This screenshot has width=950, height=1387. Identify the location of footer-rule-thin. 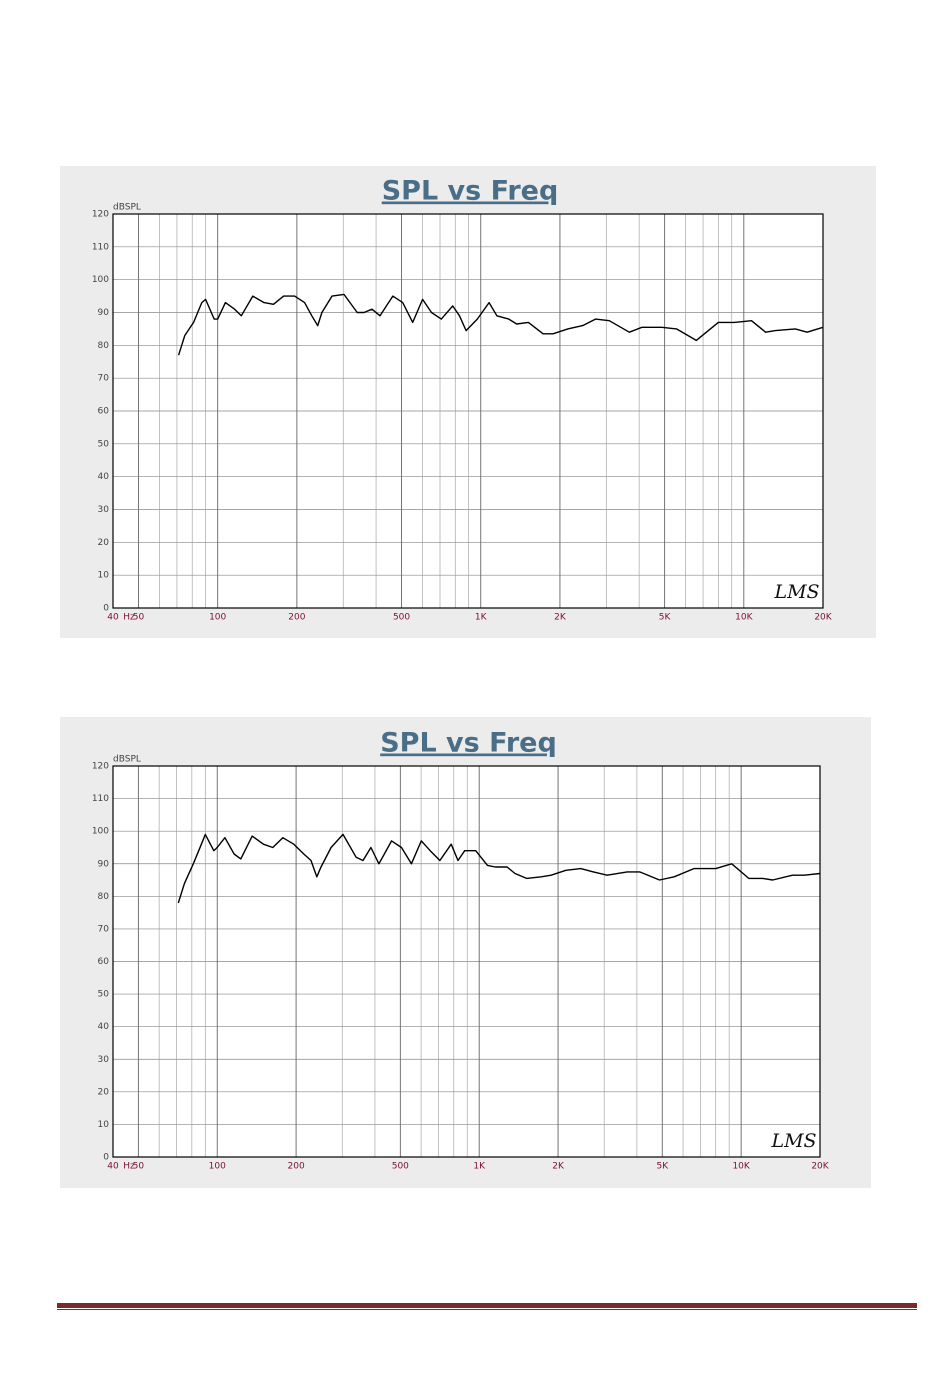
(487, 1309).